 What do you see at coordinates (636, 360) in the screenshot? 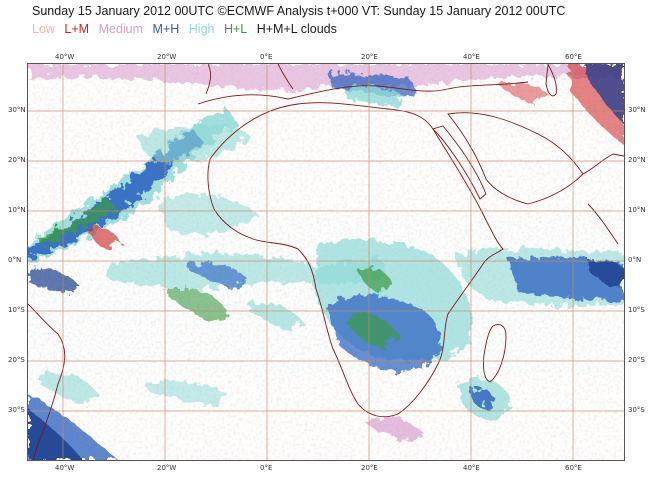
I see `lat-tick-label-right: 20°S` at bounding box center [636, 360].